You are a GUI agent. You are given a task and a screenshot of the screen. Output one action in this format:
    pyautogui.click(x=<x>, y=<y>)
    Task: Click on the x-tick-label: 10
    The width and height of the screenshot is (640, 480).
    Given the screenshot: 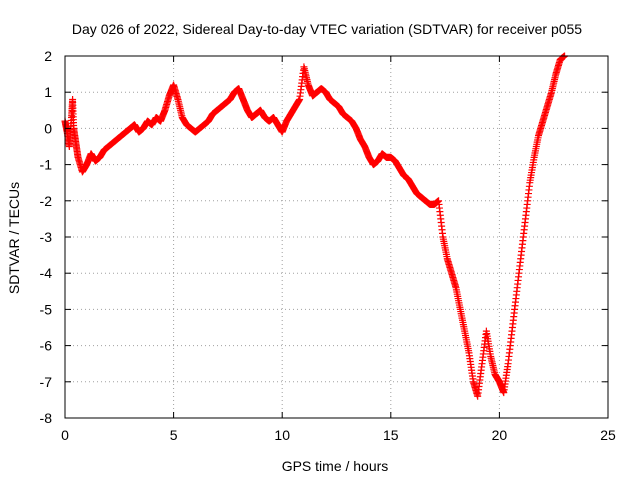 What is the action you would take?
    pyautogui.click(x=282, y=435)
    